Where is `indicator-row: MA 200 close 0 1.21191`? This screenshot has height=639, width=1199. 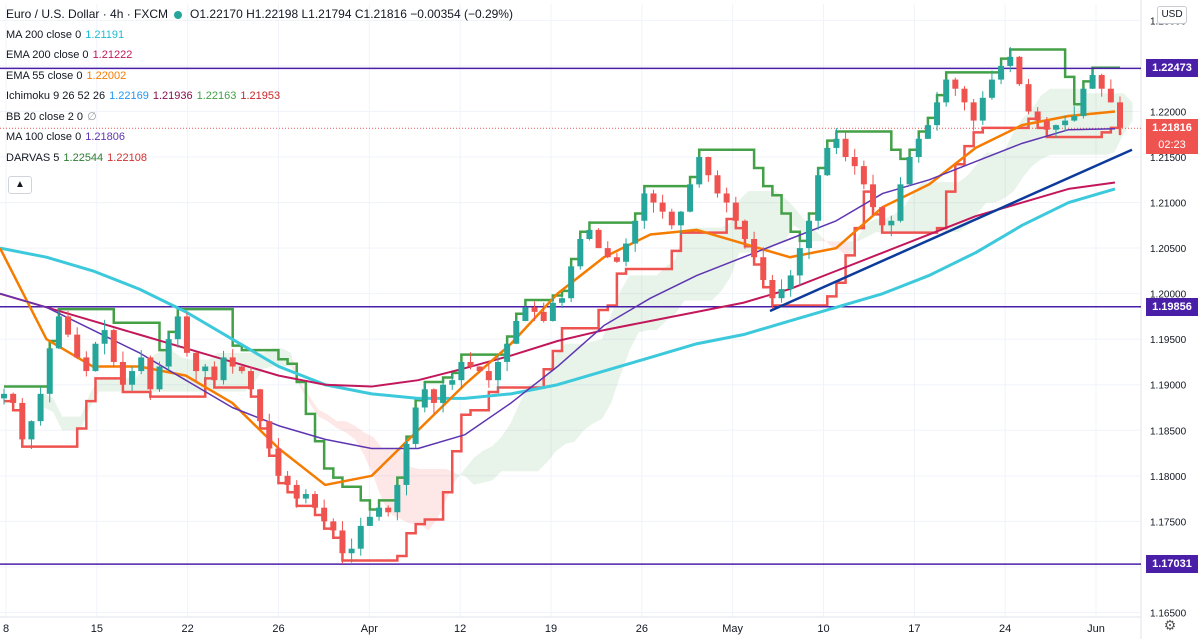
indicator-row: MA 200 close 0 1.21191 is located at coordinates (259, 35).